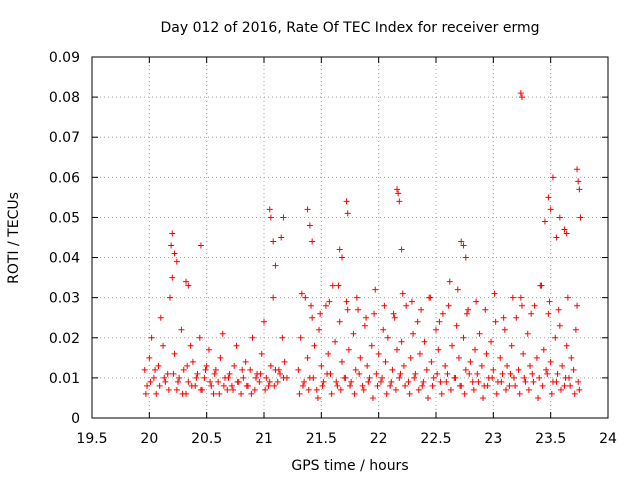 Image resolution: width=640 pixels, height=480 pixels. What do you see at coordinates (206, 439) in the screenshot?
I see `x-tick-label: 20.5` at bounding box center [206, 439].